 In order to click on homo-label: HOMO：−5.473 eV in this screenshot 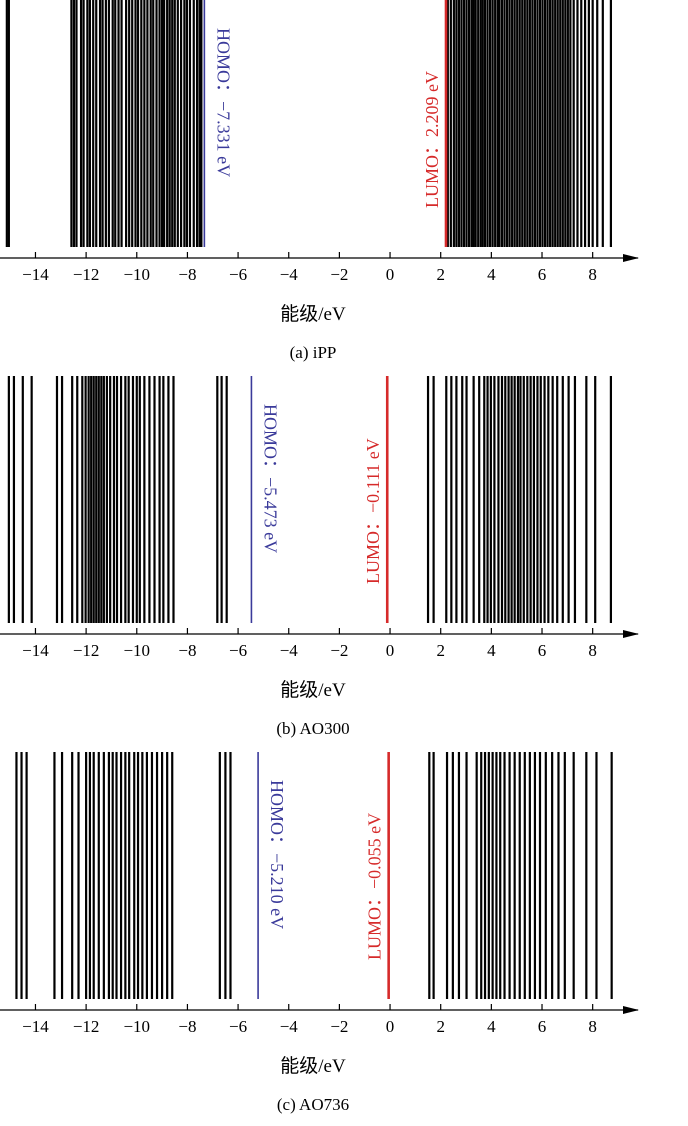, I will do `click(270, 478)`.